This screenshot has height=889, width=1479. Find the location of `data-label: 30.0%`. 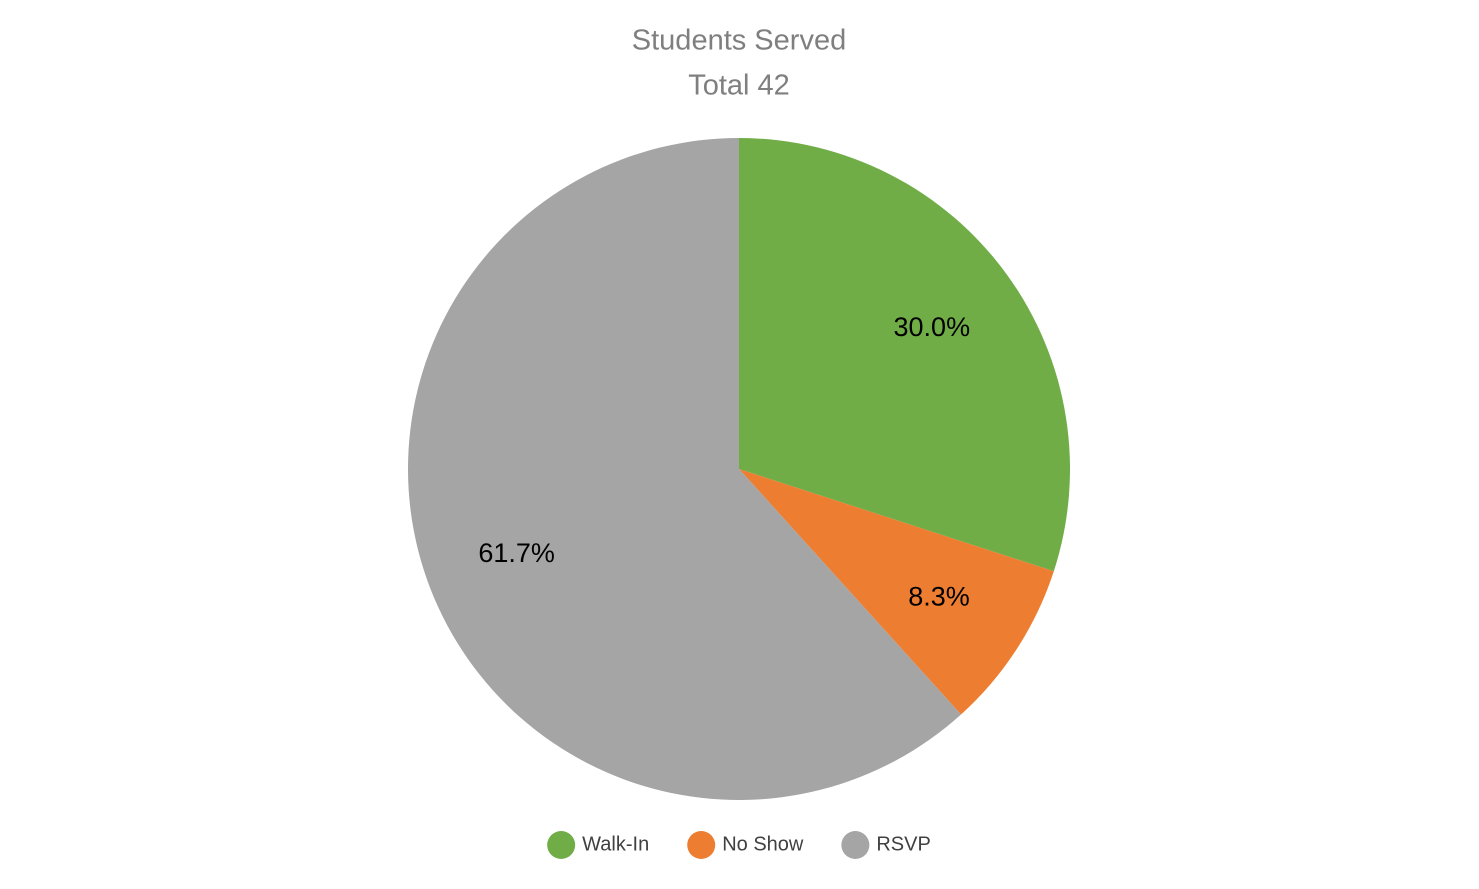

data-label: 30.0% is located at coordinates (932, 327).